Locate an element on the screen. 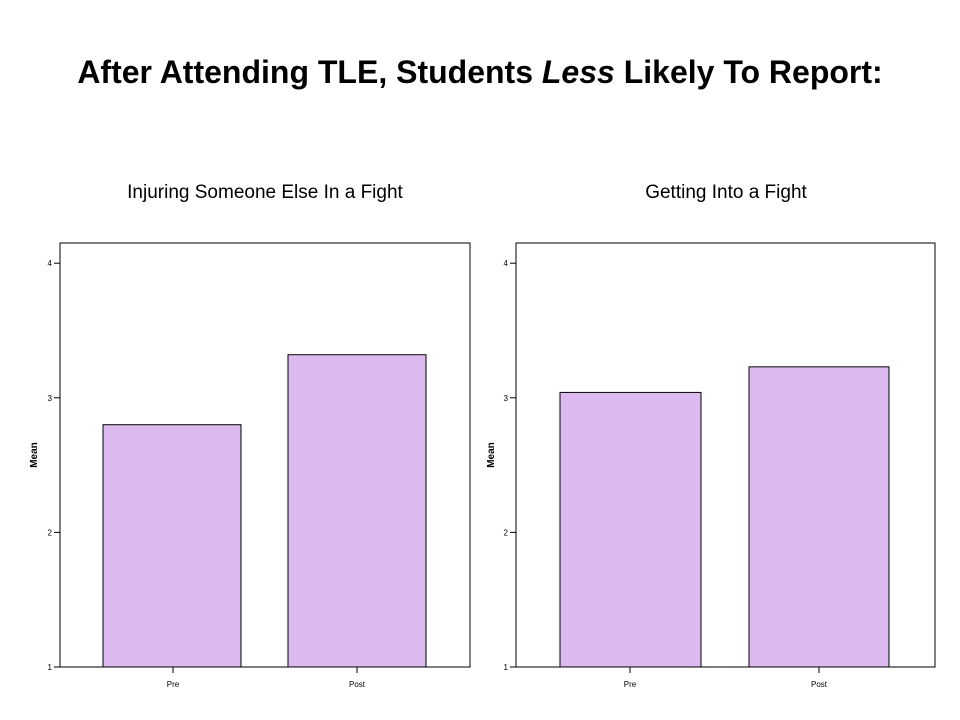  chart-1-title: Injuring Someone Else In a Fight is located at coordinates (265, 192).